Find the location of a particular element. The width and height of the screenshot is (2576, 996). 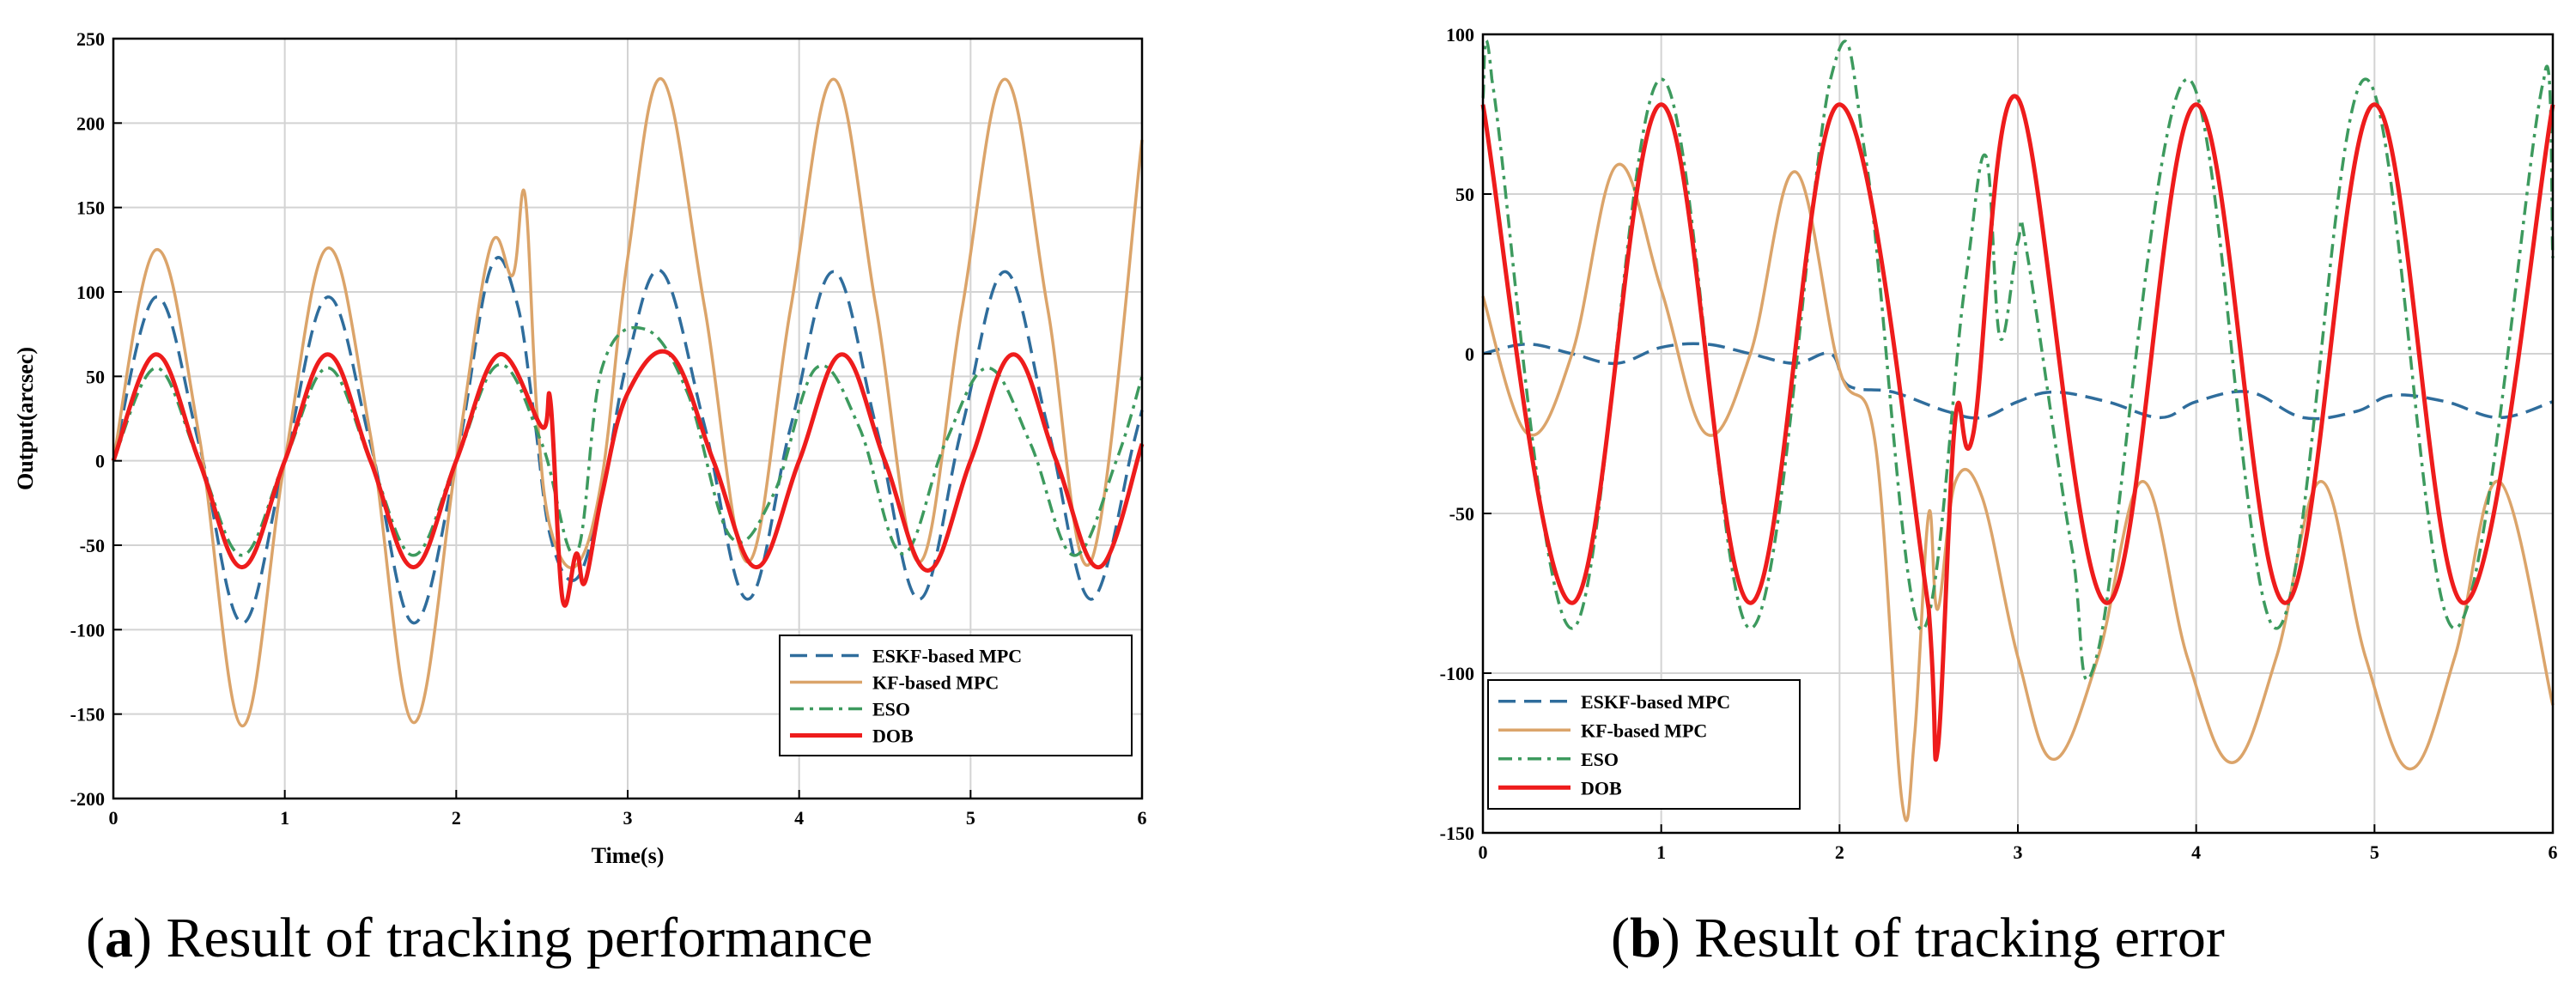

caption-a: (a) Result of tracking performance is located at coordinates (479, 938).